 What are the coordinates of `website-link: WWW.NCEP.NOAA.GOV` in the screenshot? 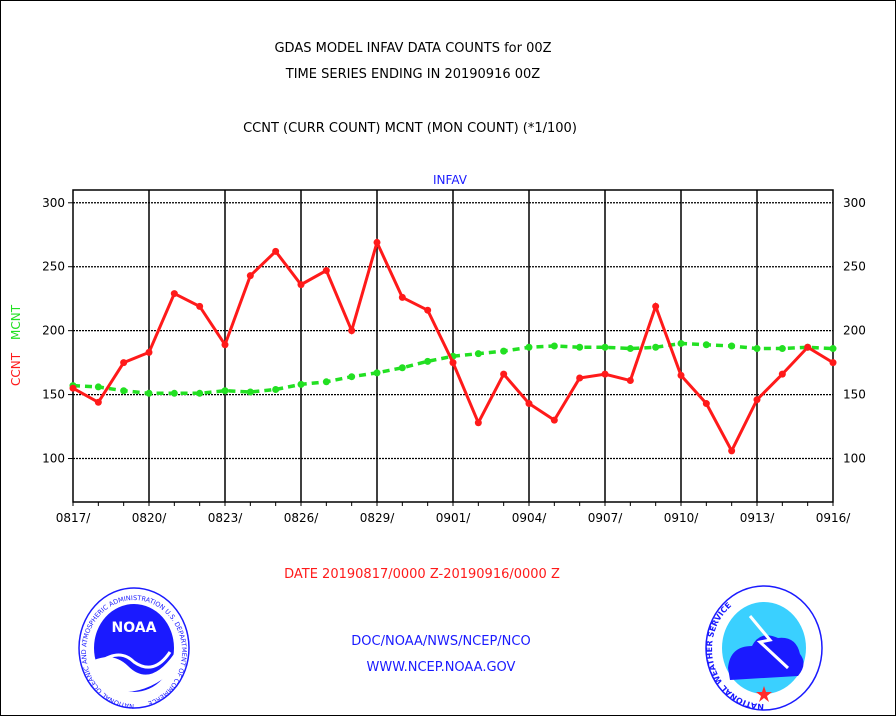 It's located at (441, 667).